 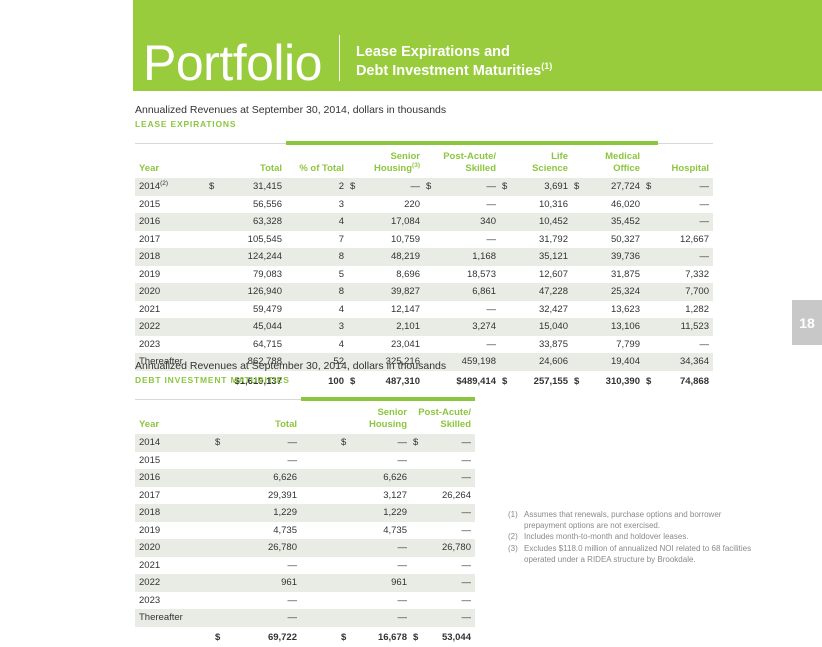 I want to click on table-row: 2022 961 961 —, so click(x=305, y=583).